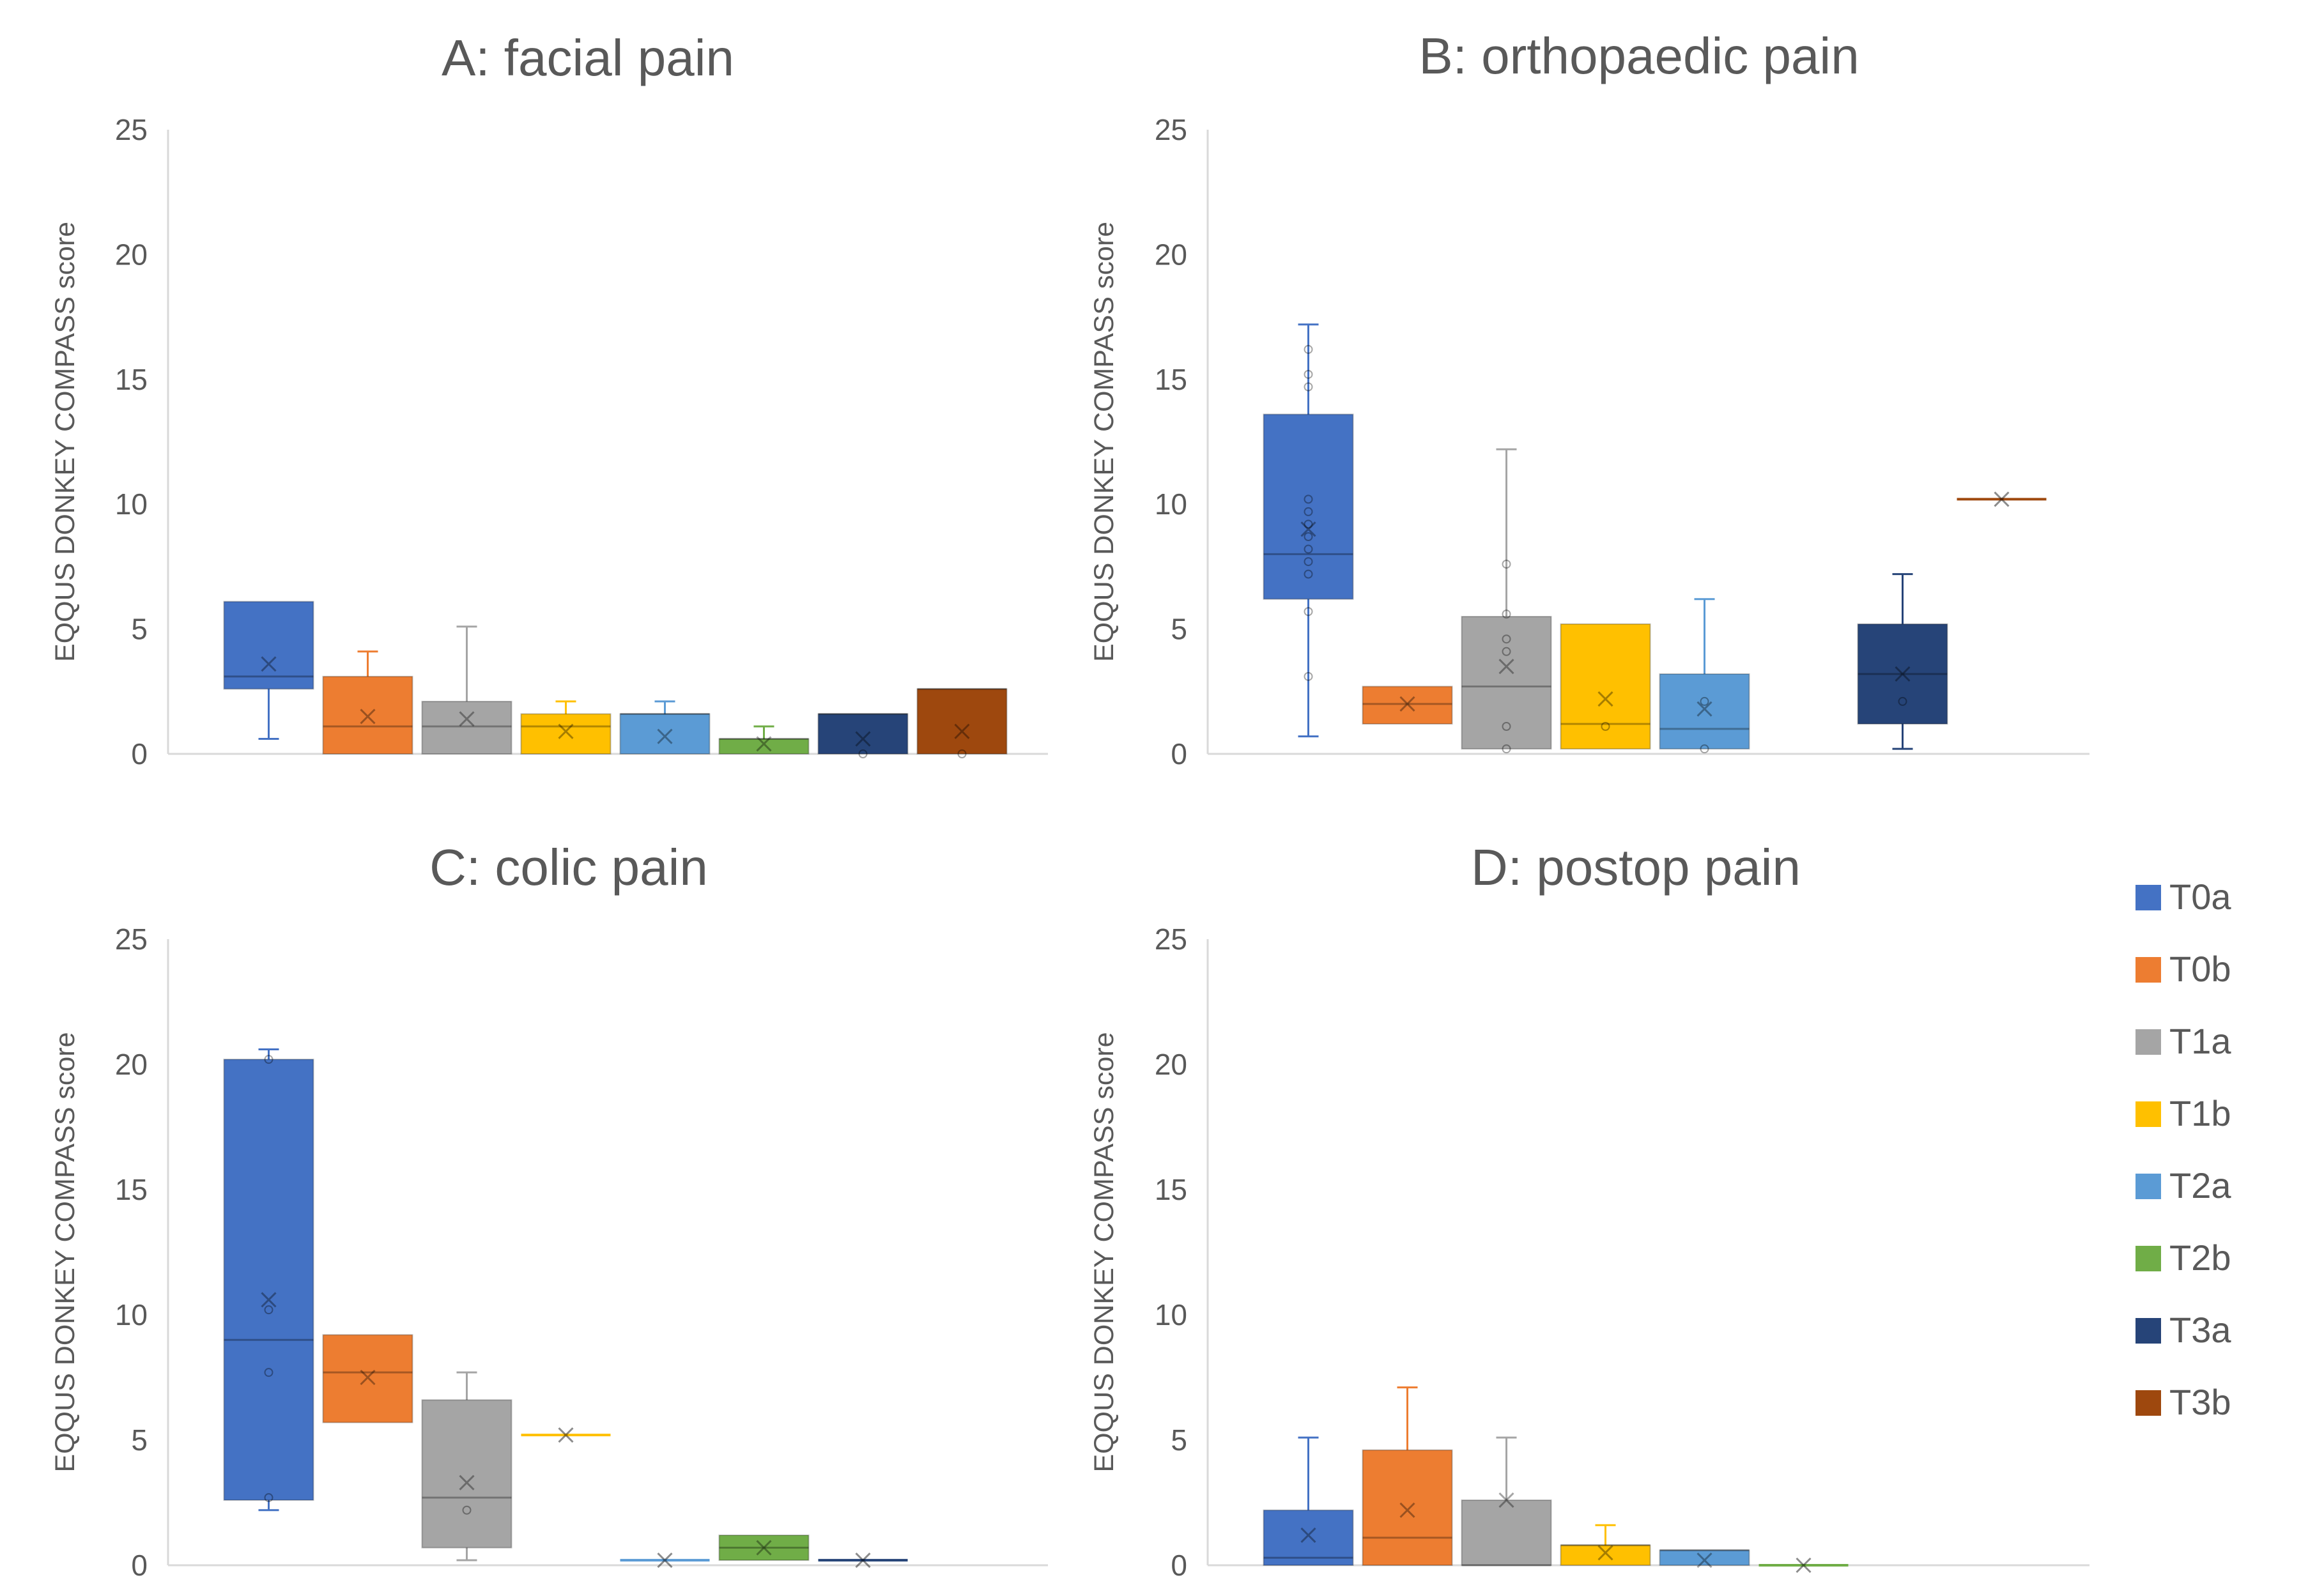 The image size is (2324, 1594). What do you see at coordinates (2200, 1185) in the screenshot?
I see `legend-label: T2a` at bounding box center [2200, 1185].